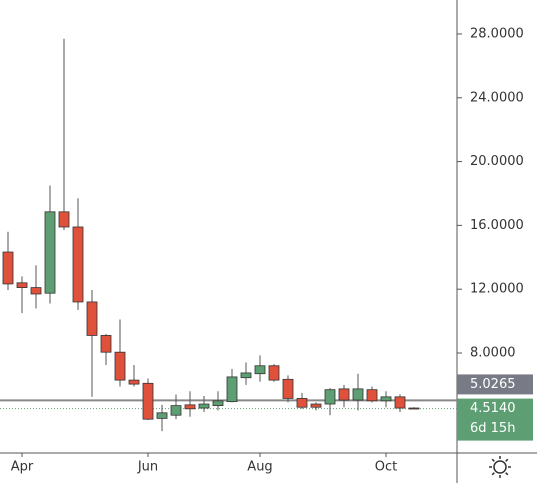  I want to click on x-tick-label: Apr, so click(22, 467).